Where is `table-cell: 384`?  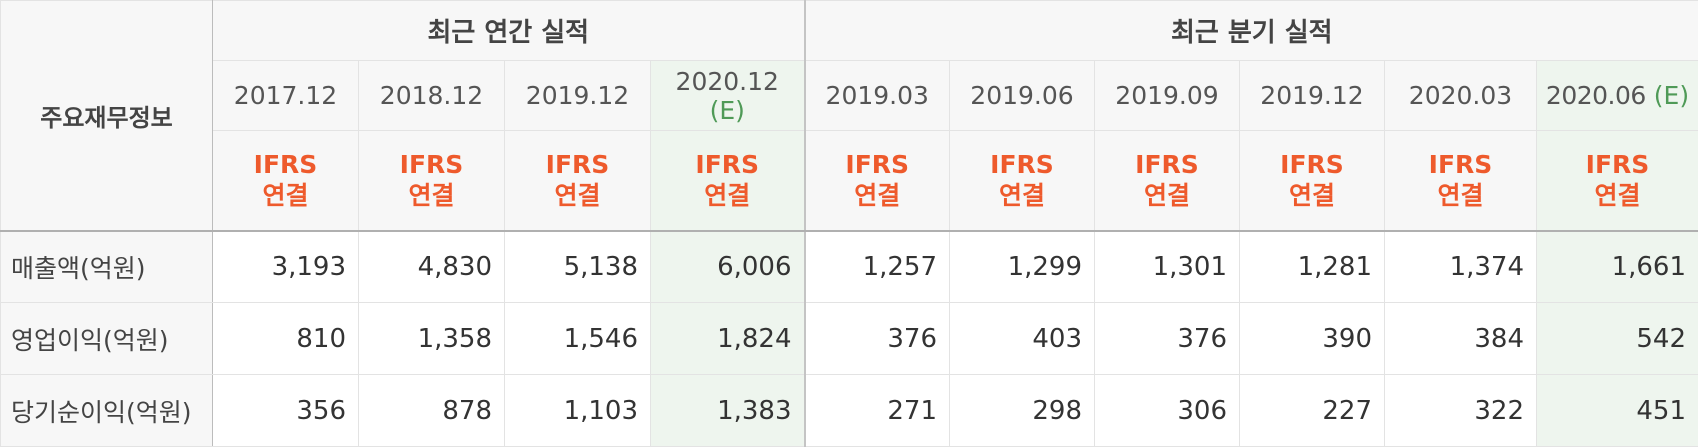 table-cell: 384 is located at coordinates (1460, 338).